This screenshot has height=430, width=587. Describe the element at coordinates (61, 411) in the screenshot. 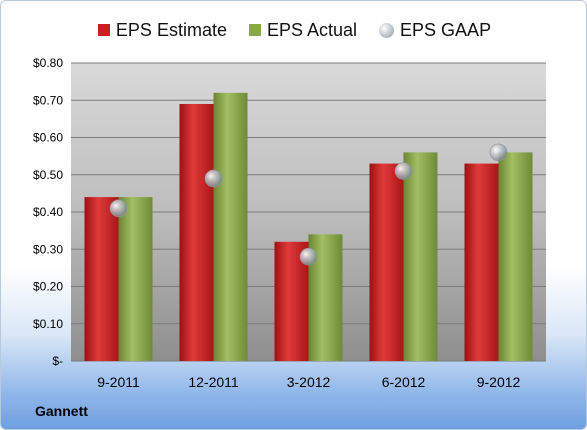

I see `company-label: Gannett` at that location.